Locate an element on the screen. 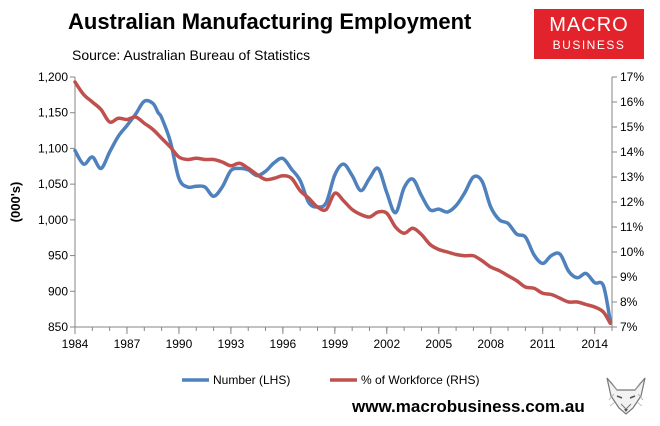 This screenshot has width=660, height=426. y2-tick-label: 13% is located at coordinates (632, 177).